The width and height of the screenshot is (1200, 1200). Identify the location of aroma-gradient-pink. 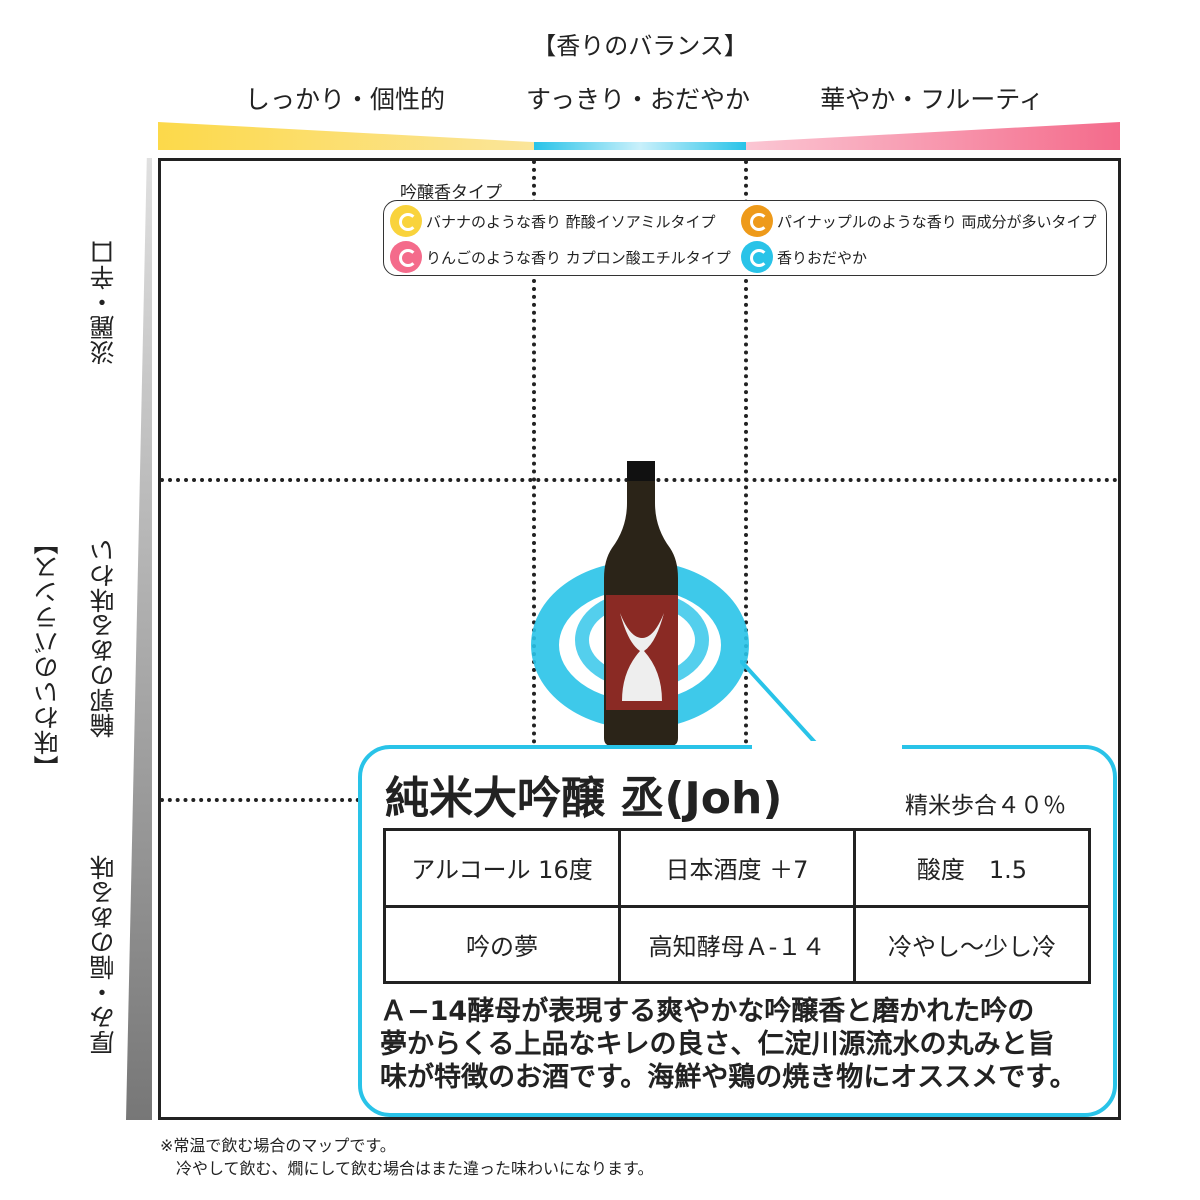
(933, 136).